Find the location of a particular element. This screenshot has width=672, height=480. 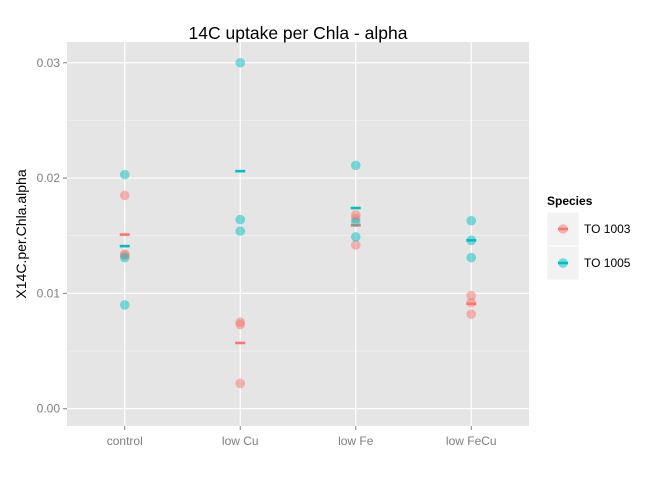

x-tick-label: control is located at coordinates (125, 441).